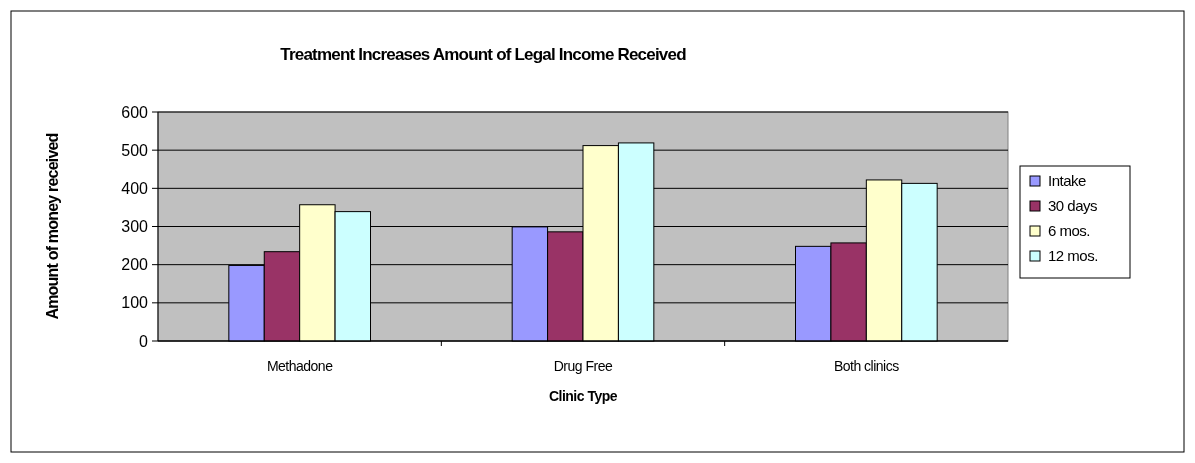 This screenshot has width=1195, height=463. Describe the element at coordinates (1067, 181) in the screenshot. I see `legend-label: Intake` at that location.